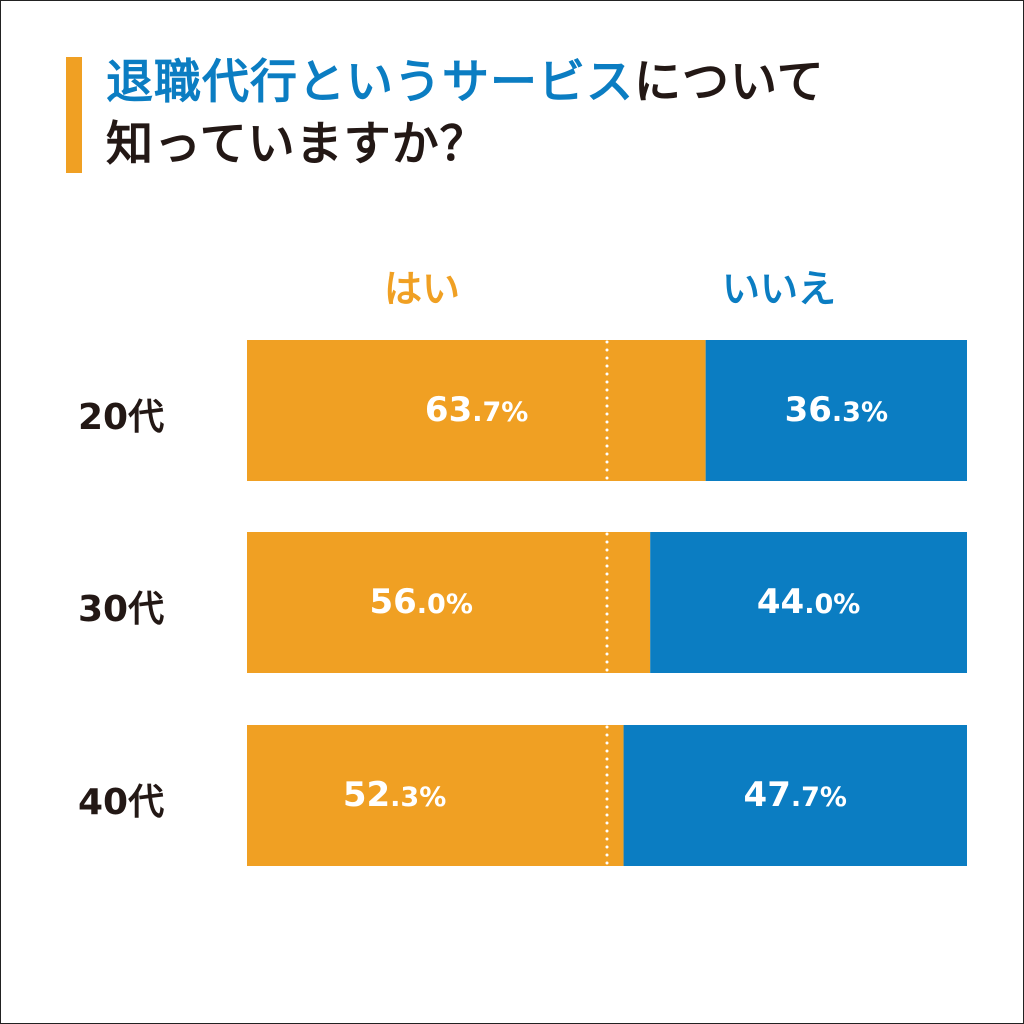 This screenshot has width=1024, height=1024. What do you see at coordinates (74, 115) in the screenshot?
I see `title-accent-bar` at bounding box center [74, 115].